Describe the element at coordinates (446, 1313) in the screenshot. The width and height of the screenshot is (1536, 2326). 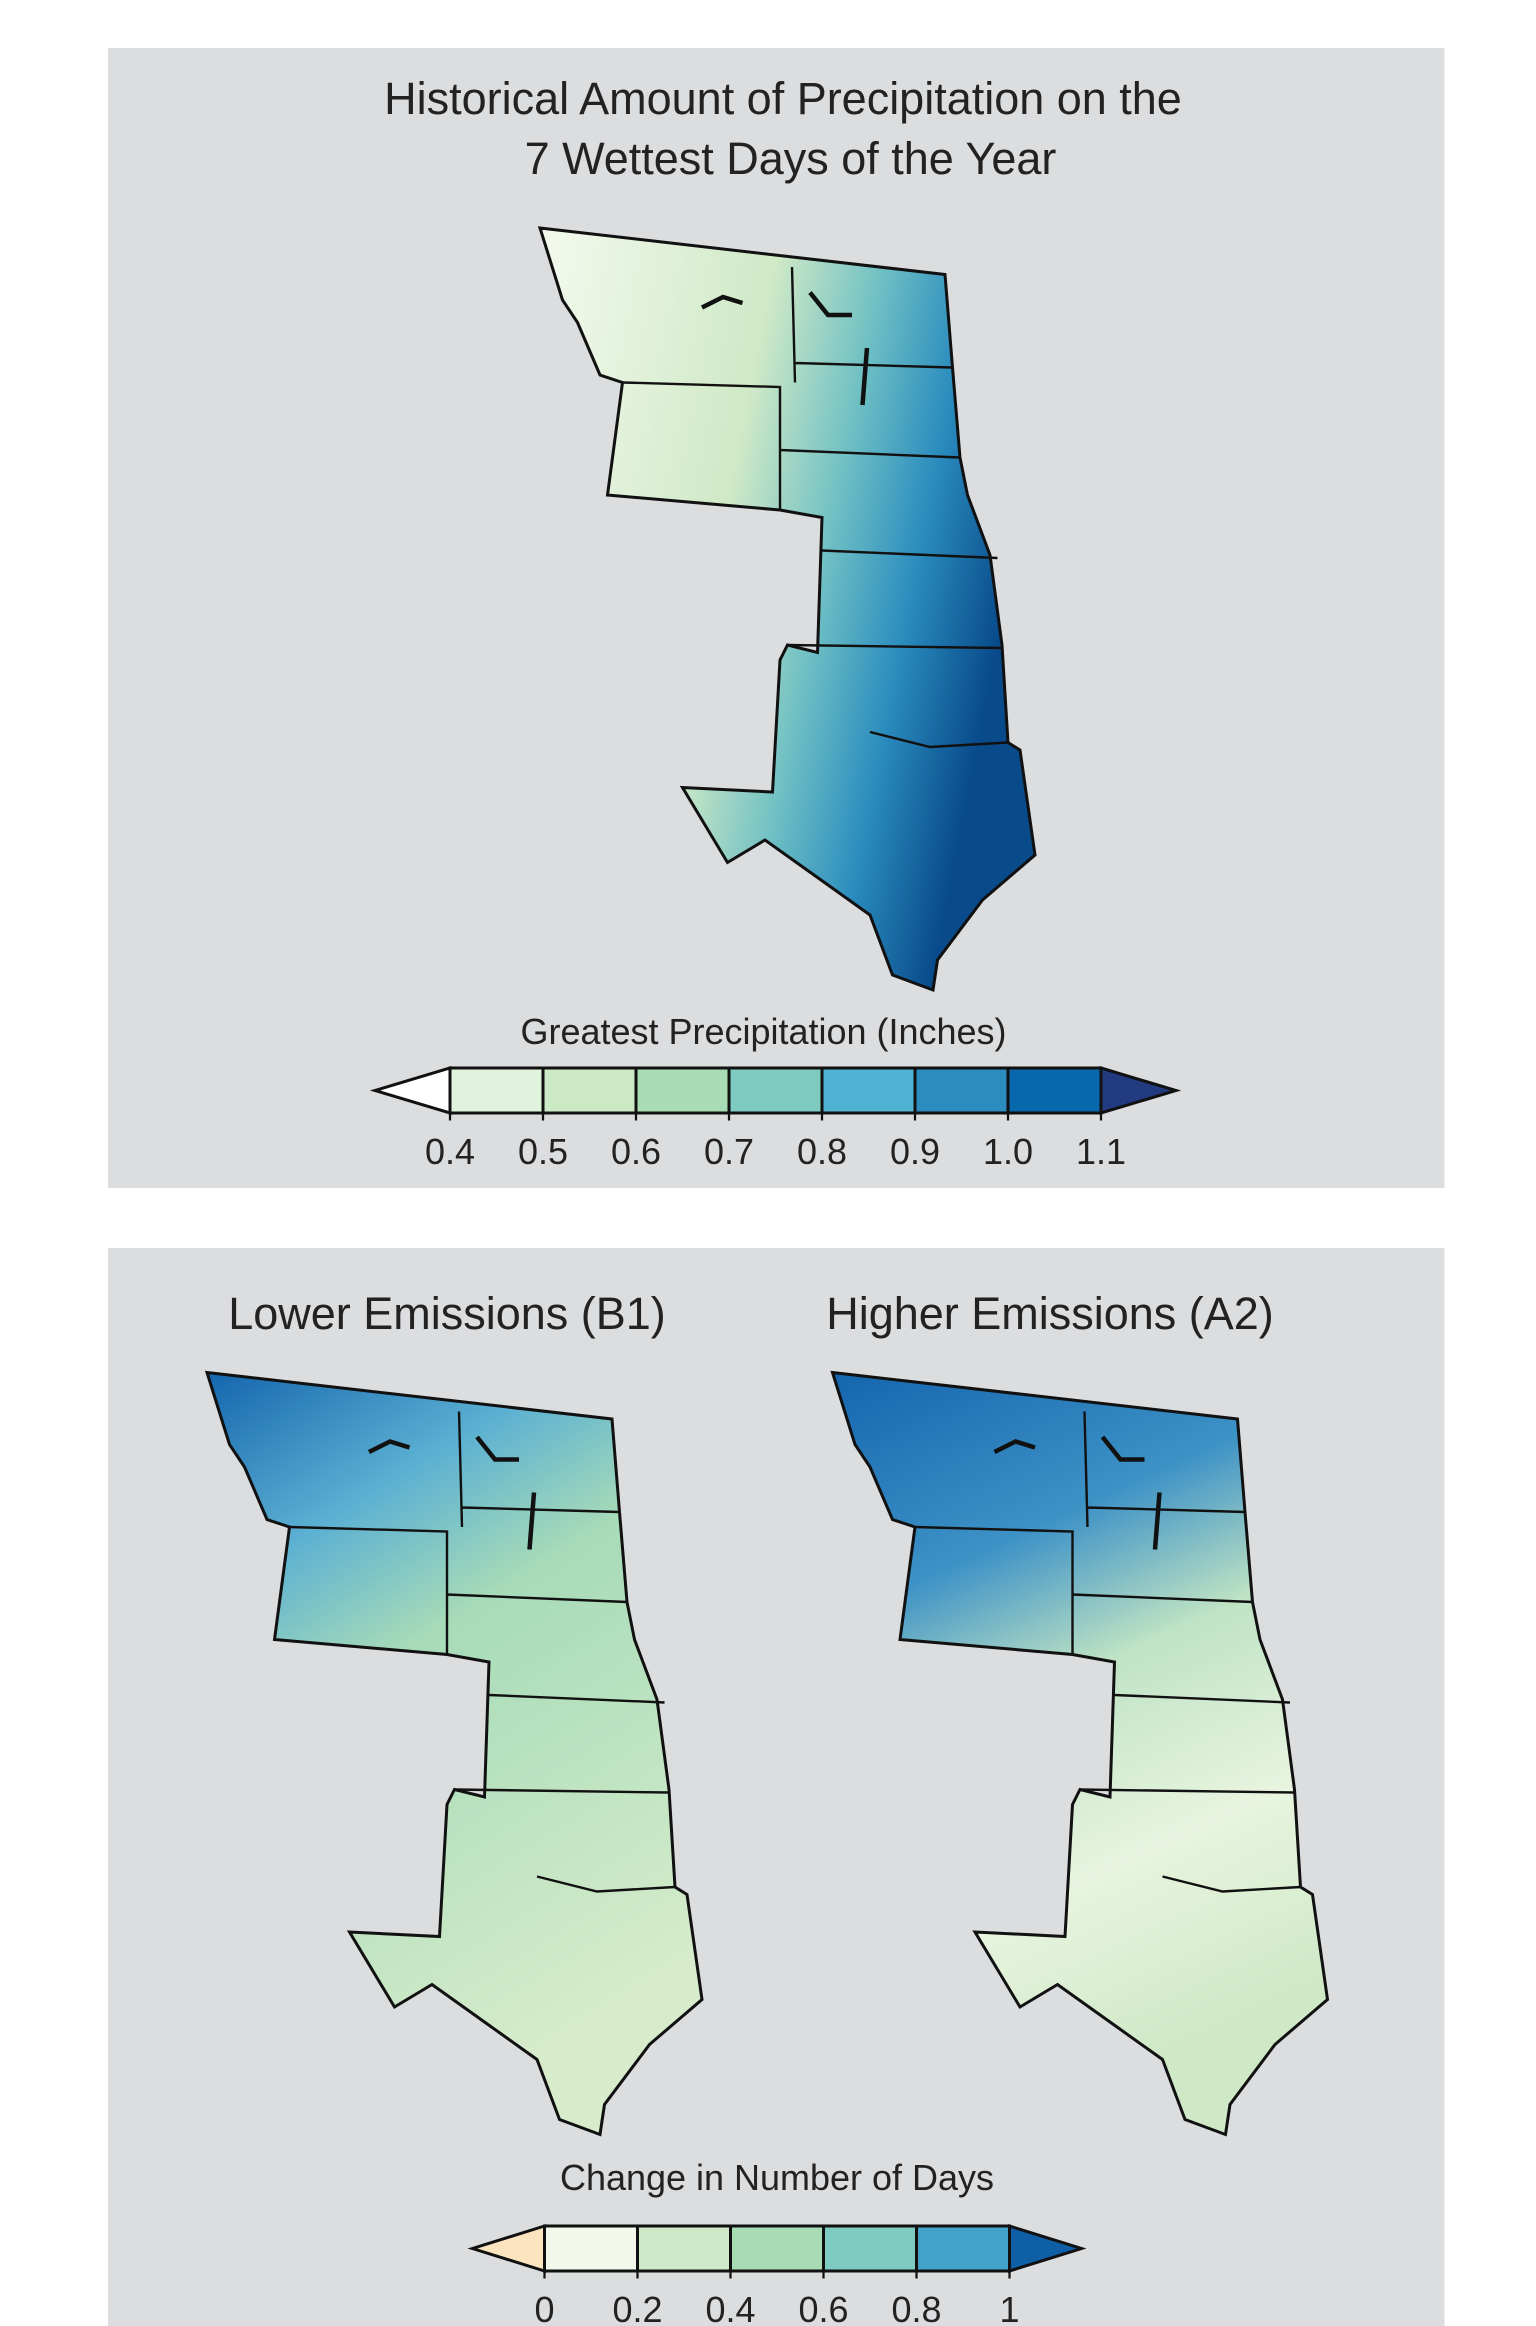
I see `map-title: Lower Emissions (B1)` at that location.